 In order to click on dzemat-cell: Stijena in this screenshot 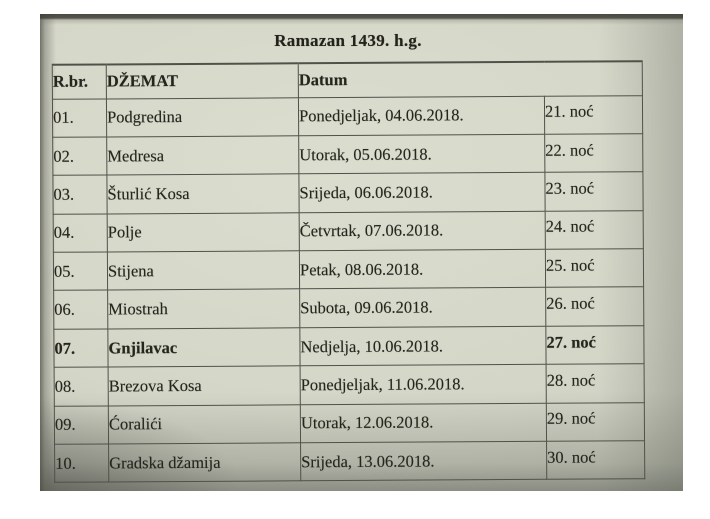, I will do `click(203, 270)`.